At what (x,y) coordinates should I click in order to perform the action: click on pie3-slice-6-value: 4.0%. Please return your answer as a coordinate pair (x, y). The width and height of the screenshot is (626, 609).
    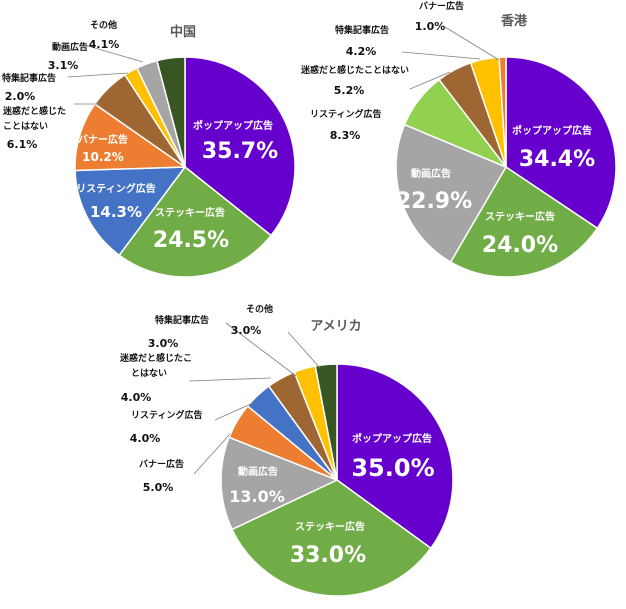
    Looking at the image, I should click on (136, 397).